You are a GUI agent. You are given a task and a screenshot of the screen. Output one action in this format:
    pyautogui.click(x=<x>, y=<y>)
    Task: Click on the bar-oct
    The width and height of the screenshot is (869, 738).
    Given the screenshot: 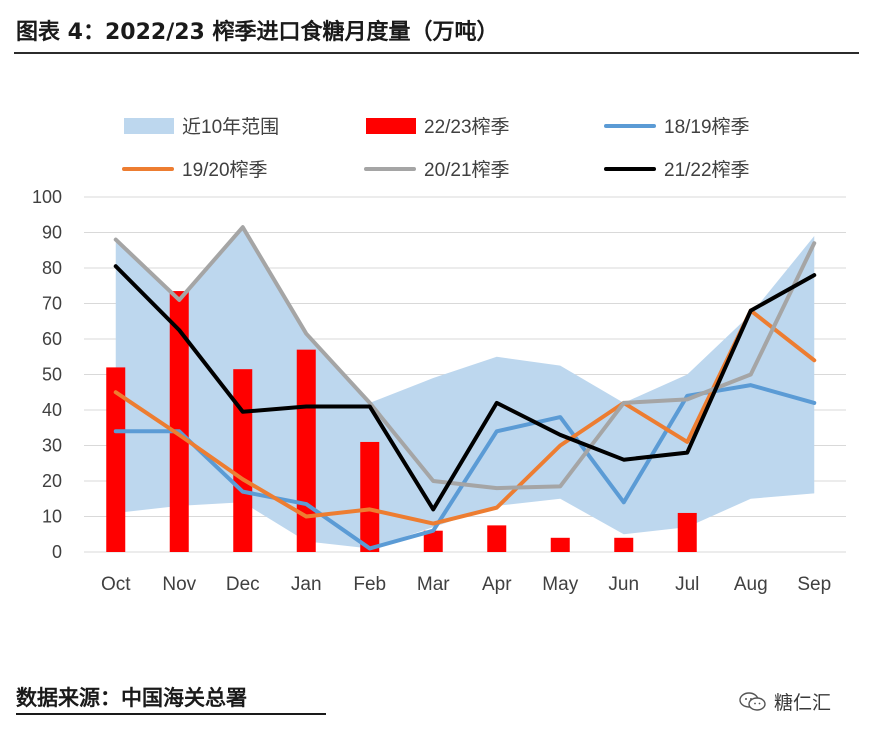 What is the action you would take?
    pyautogui.click(x=116, y=459)
    